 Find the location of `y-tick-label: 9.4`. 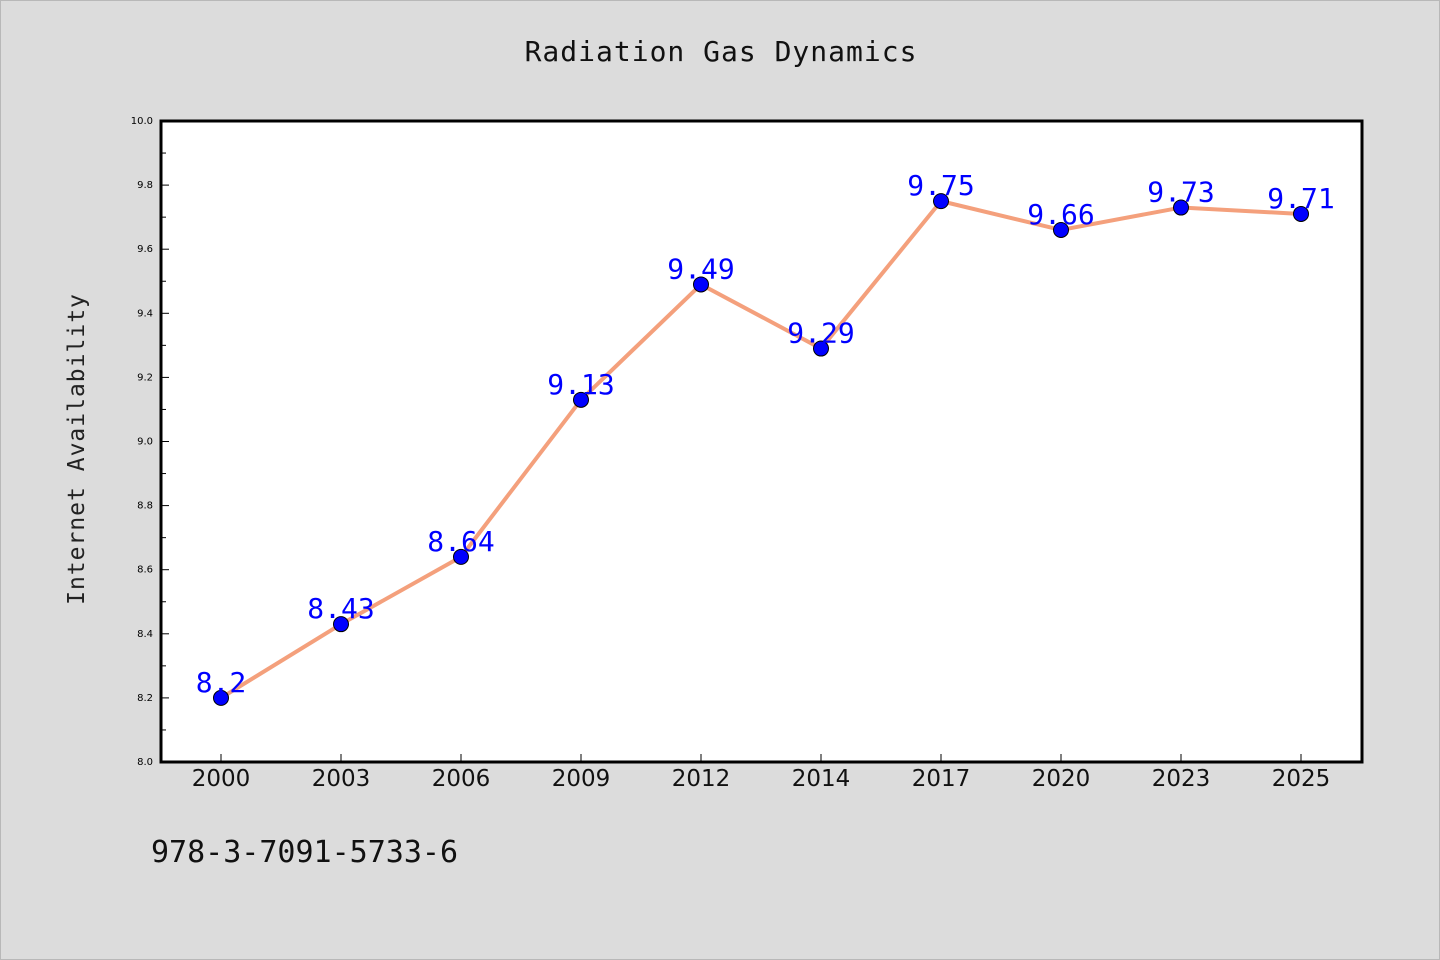

y-tick-label: 9.4 is located at coordinates (145, 313).